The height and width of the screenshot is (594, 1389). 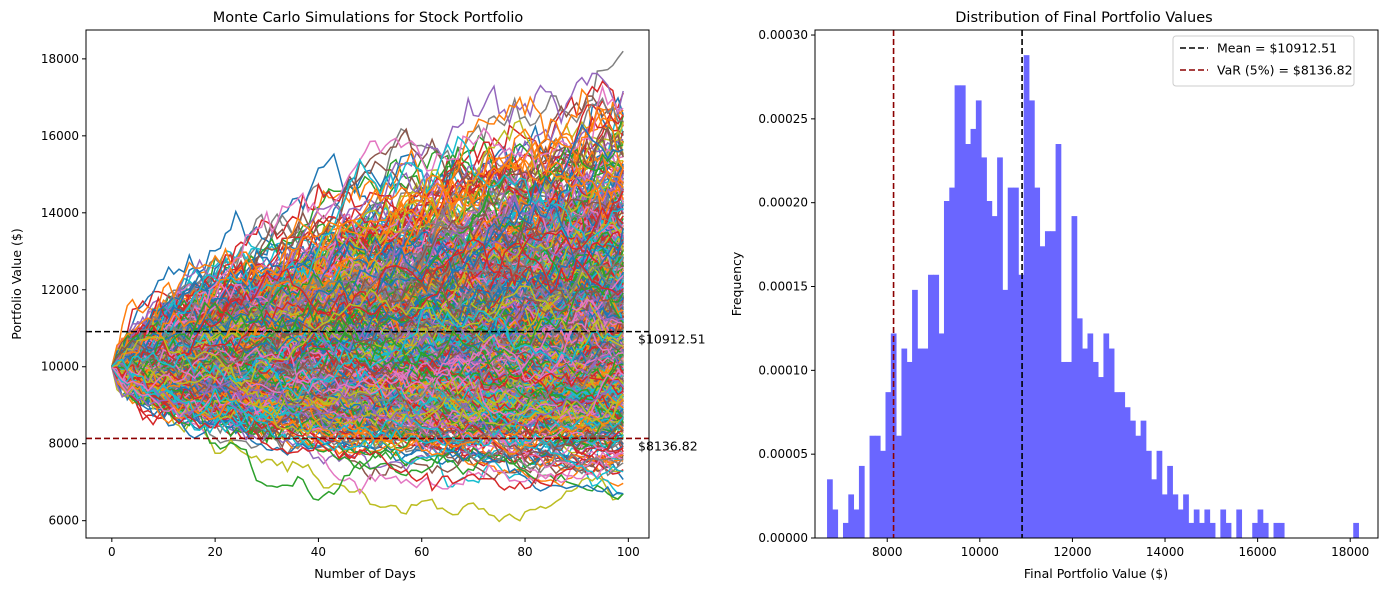 I want to click on x-tick-label: 40, so click(x=318, y=552).